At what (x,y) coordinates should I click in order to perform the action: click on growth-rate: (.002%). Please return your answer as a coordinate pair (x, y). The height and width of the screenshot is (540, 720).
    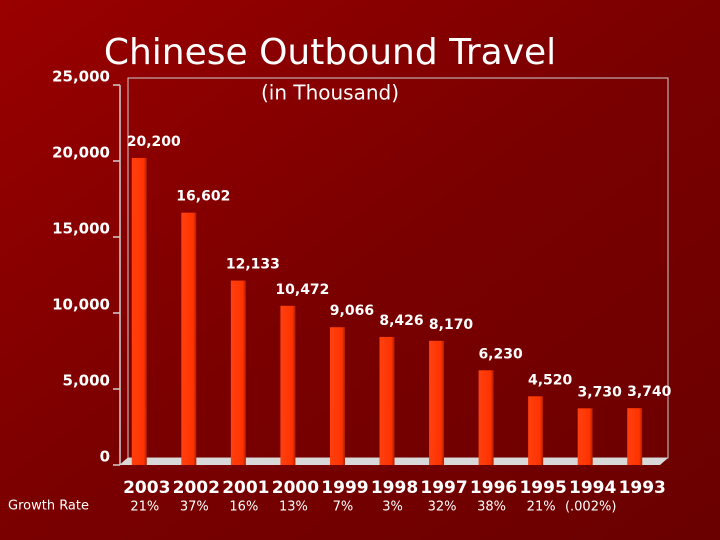
    Looking at the image, I should click on (590, 507).